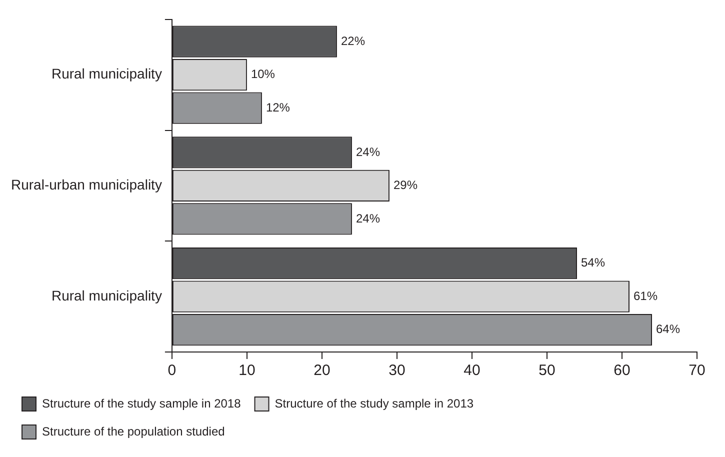 The height and width of the screenshot is (457, 725). What do you see at coordinates (405, 185) in the screenshot?
I see `data-label: 29%` at bounding box center [405, 185].